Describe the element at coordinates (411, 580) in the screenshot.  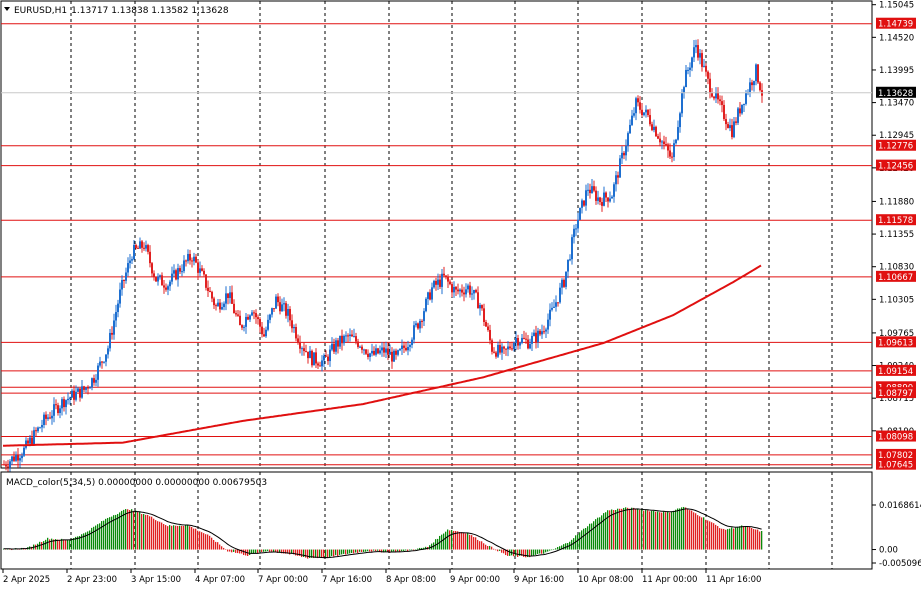
I see `time-tick-label: 8 Apr 08:00` at that location.